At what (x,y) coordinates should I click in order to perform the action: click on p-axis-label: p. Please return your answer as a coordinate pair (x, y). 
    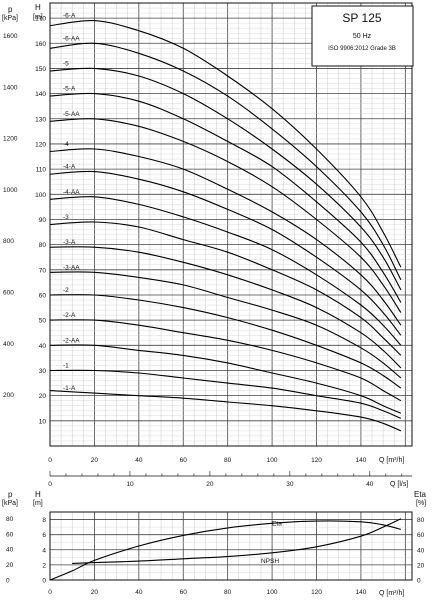
    Looking at the image, I should click on (10, 9).